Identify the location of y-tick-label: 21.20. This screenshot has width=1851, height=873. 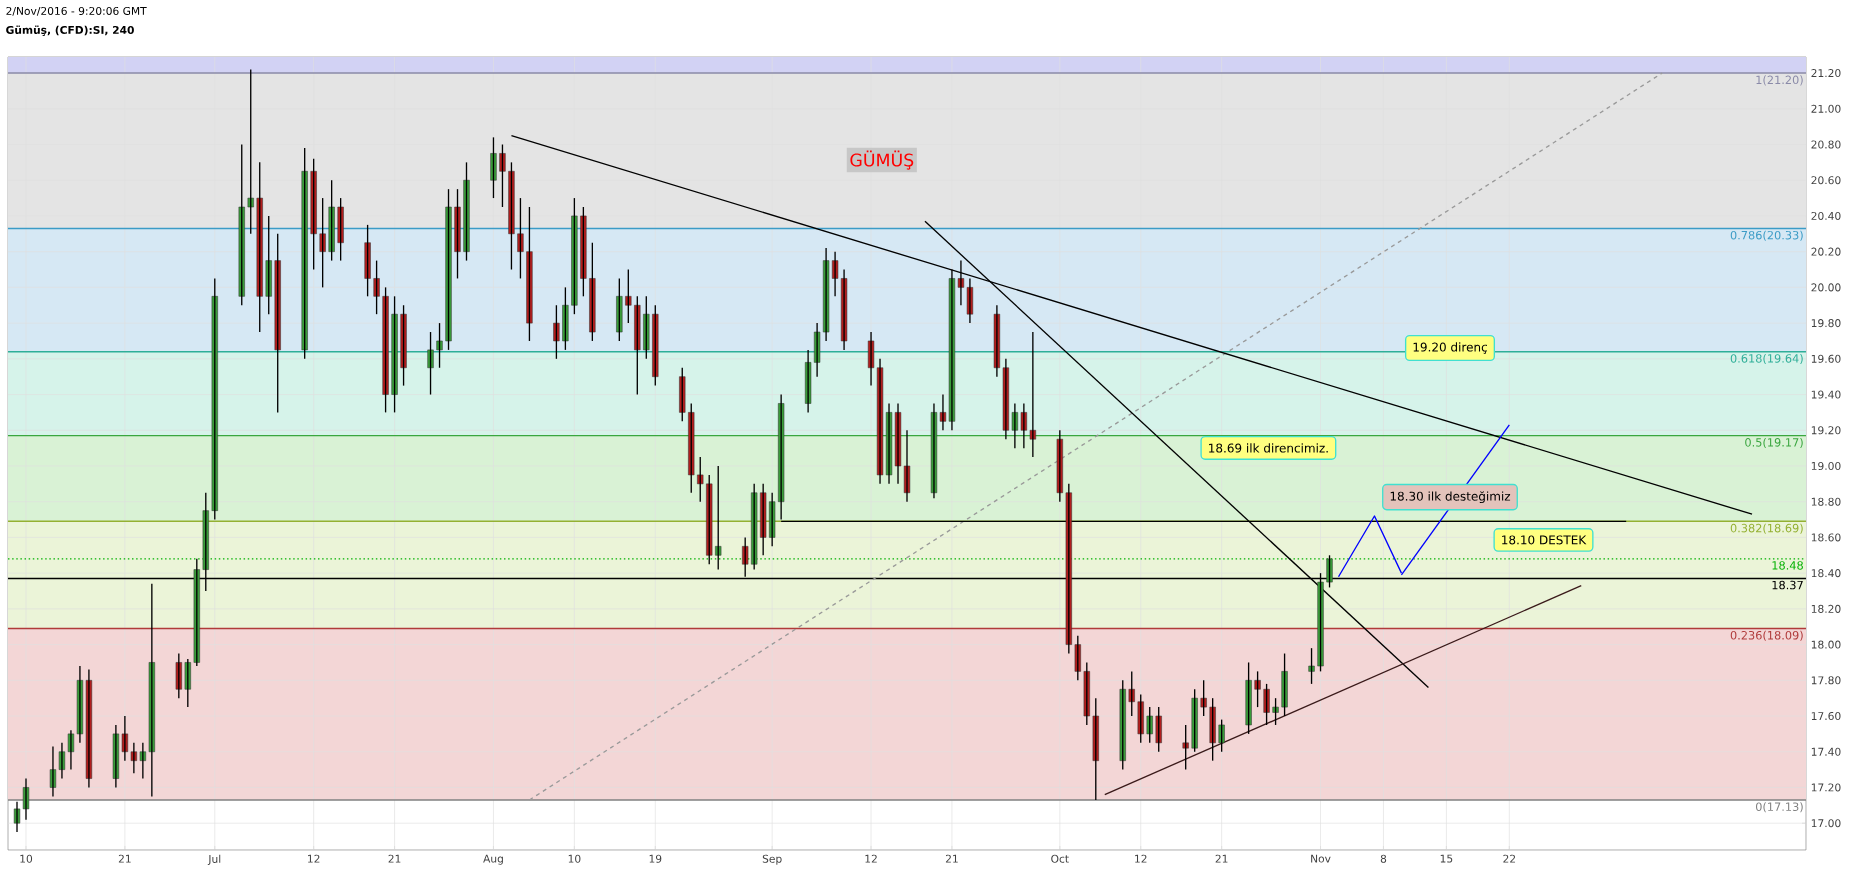
(1826, 73).